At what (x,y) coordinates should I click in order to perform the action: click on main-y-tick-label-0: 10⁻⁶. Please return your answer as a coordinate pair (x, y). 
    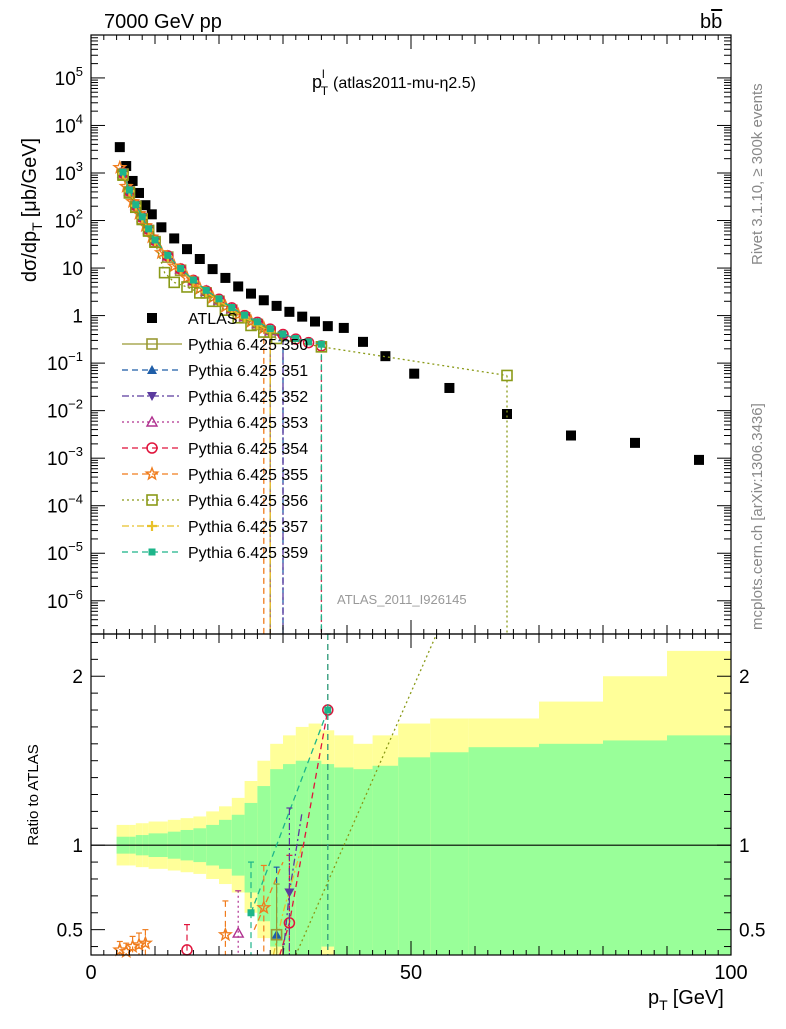
    Looking at the image, I should click on (65, 600).